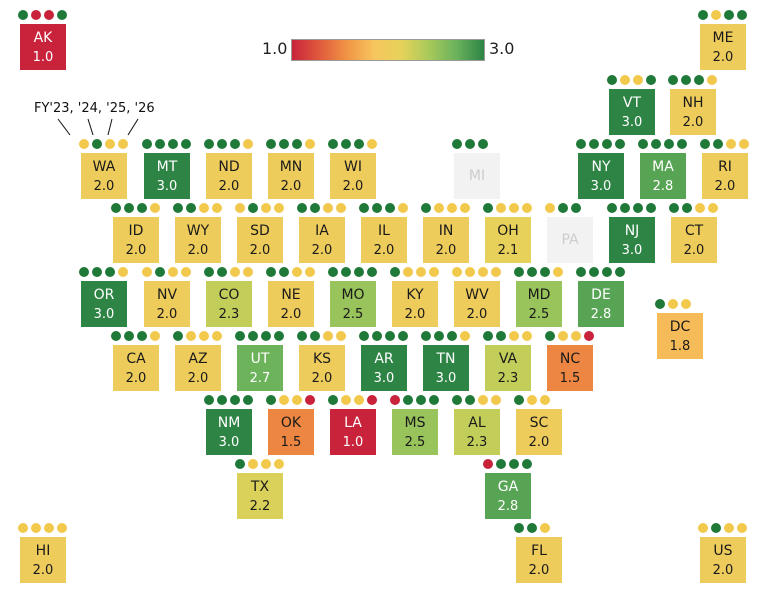 Image resolution: width=768 pixels, height=600 pixels. What do you see at coordinates (508, 359) in the screenshot?
I see `state-abbr-va: VA` at bounding box center [508, 359].